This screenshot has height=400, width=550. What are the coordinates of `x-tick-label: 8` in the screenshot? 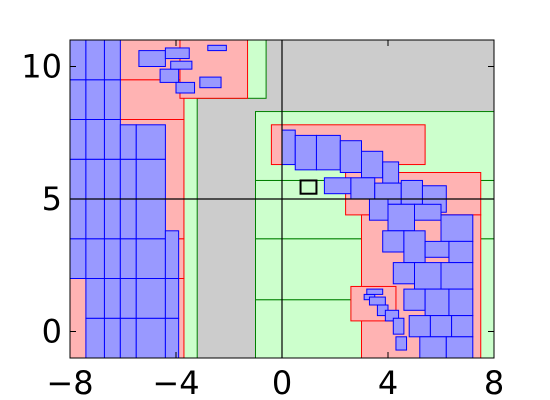 It's located at (494, 382).